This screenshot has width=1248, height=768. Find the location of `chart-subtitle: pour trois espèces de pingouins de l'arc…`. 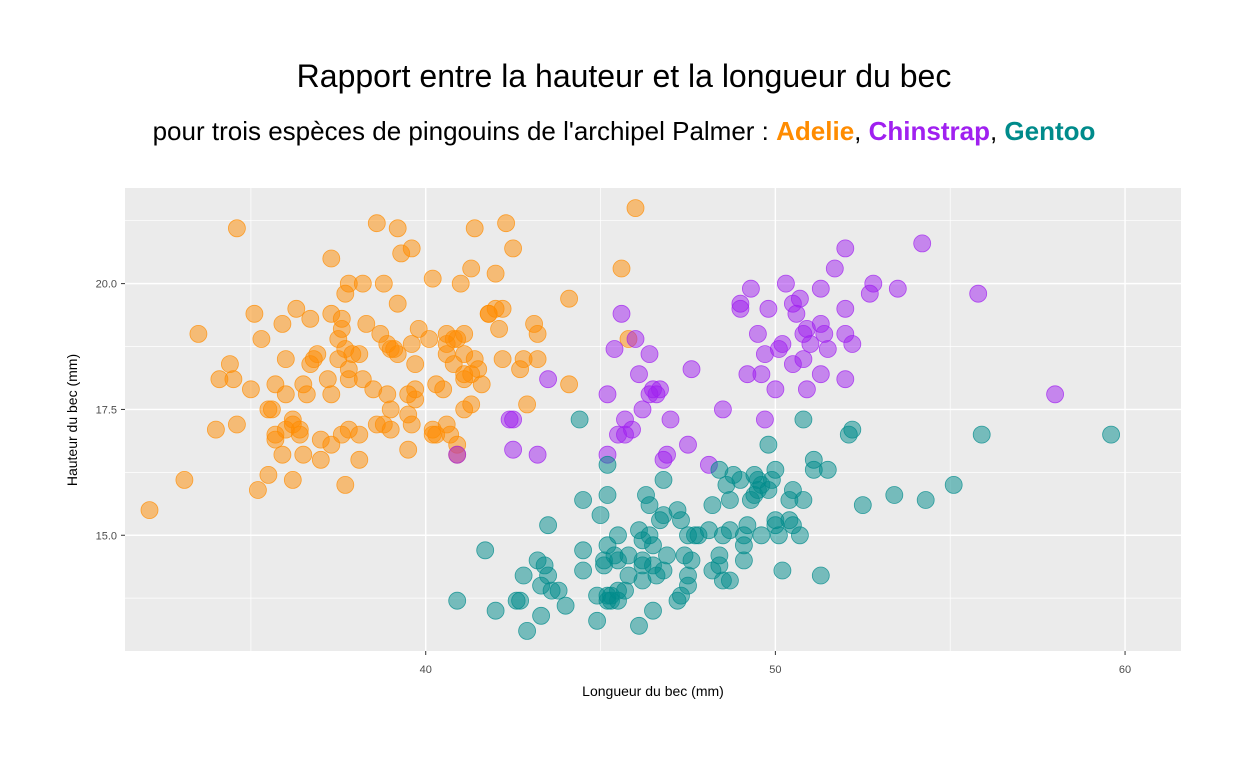

chart-subtitle: pour trois espèces de pingouins de l'arc… is located at coordinates (624, 131).